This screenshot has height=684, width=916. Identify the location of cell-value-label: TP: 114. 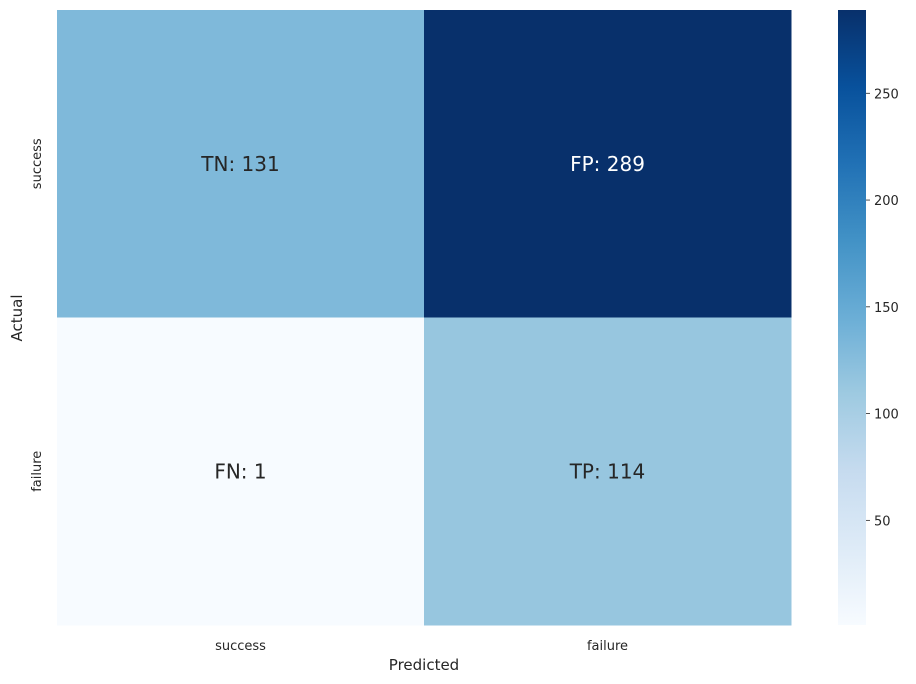
(607, 471).